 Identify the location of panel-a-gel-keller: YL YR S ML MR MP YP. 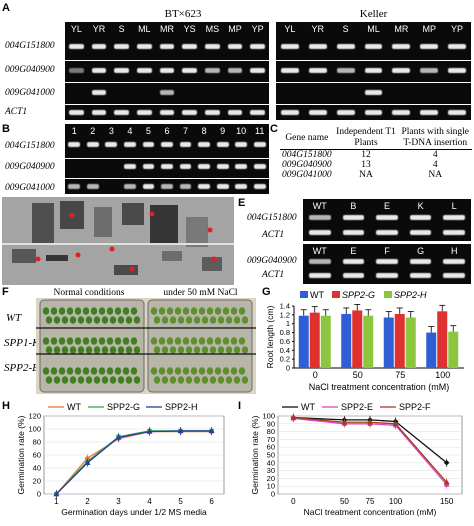
(373, 71).